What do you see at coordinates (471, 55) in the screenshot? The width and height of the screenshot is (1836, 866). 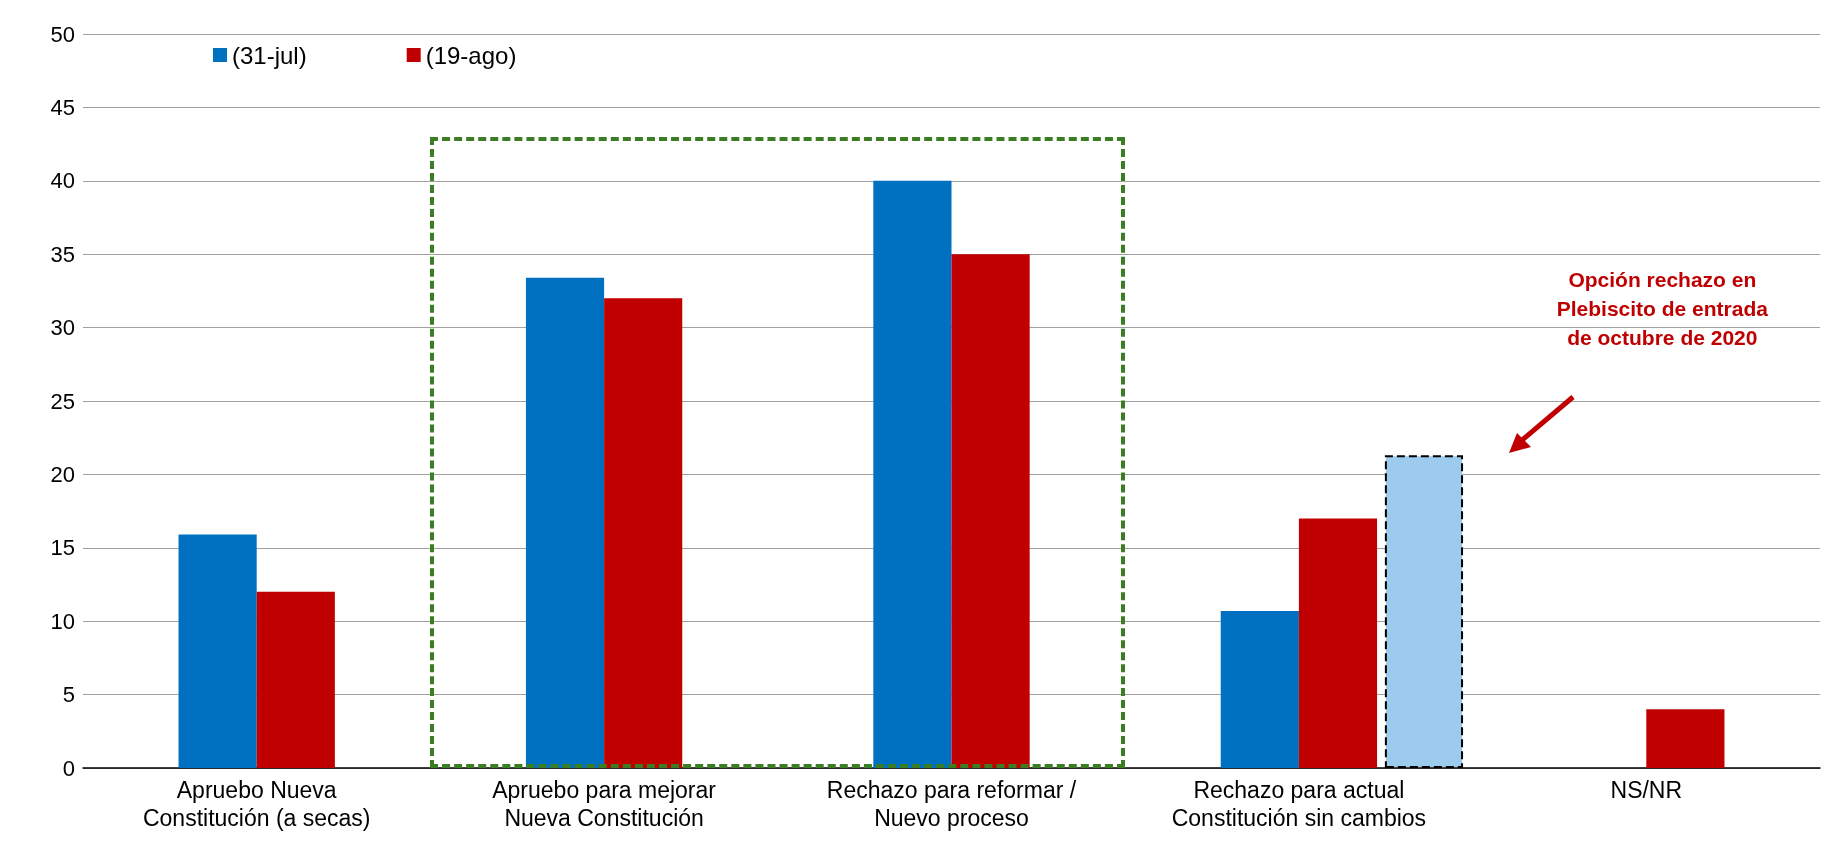 I see `legend-label: (19-ago)` at bounding box center [471, 55].